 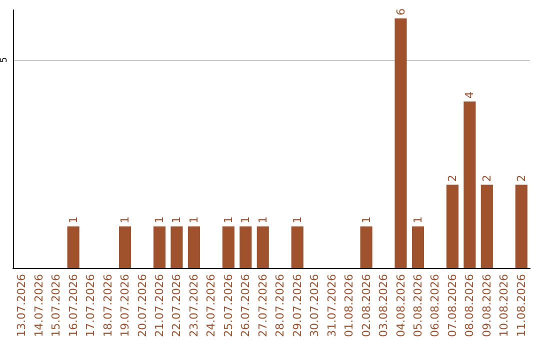 What do you see at coordinates (401, 12) in the screenshot?
I see `data-label: 6` at bounding box center [401, 12].